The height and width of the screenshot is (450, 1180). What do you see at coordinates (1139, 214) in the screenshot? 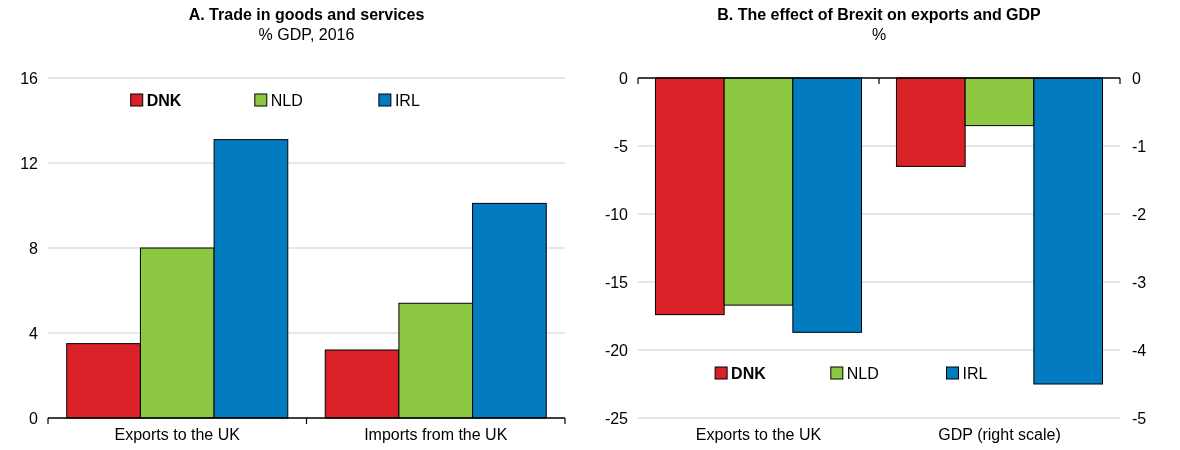
I see `y2-tick-label: -2` at bounding box center [1139, 214].